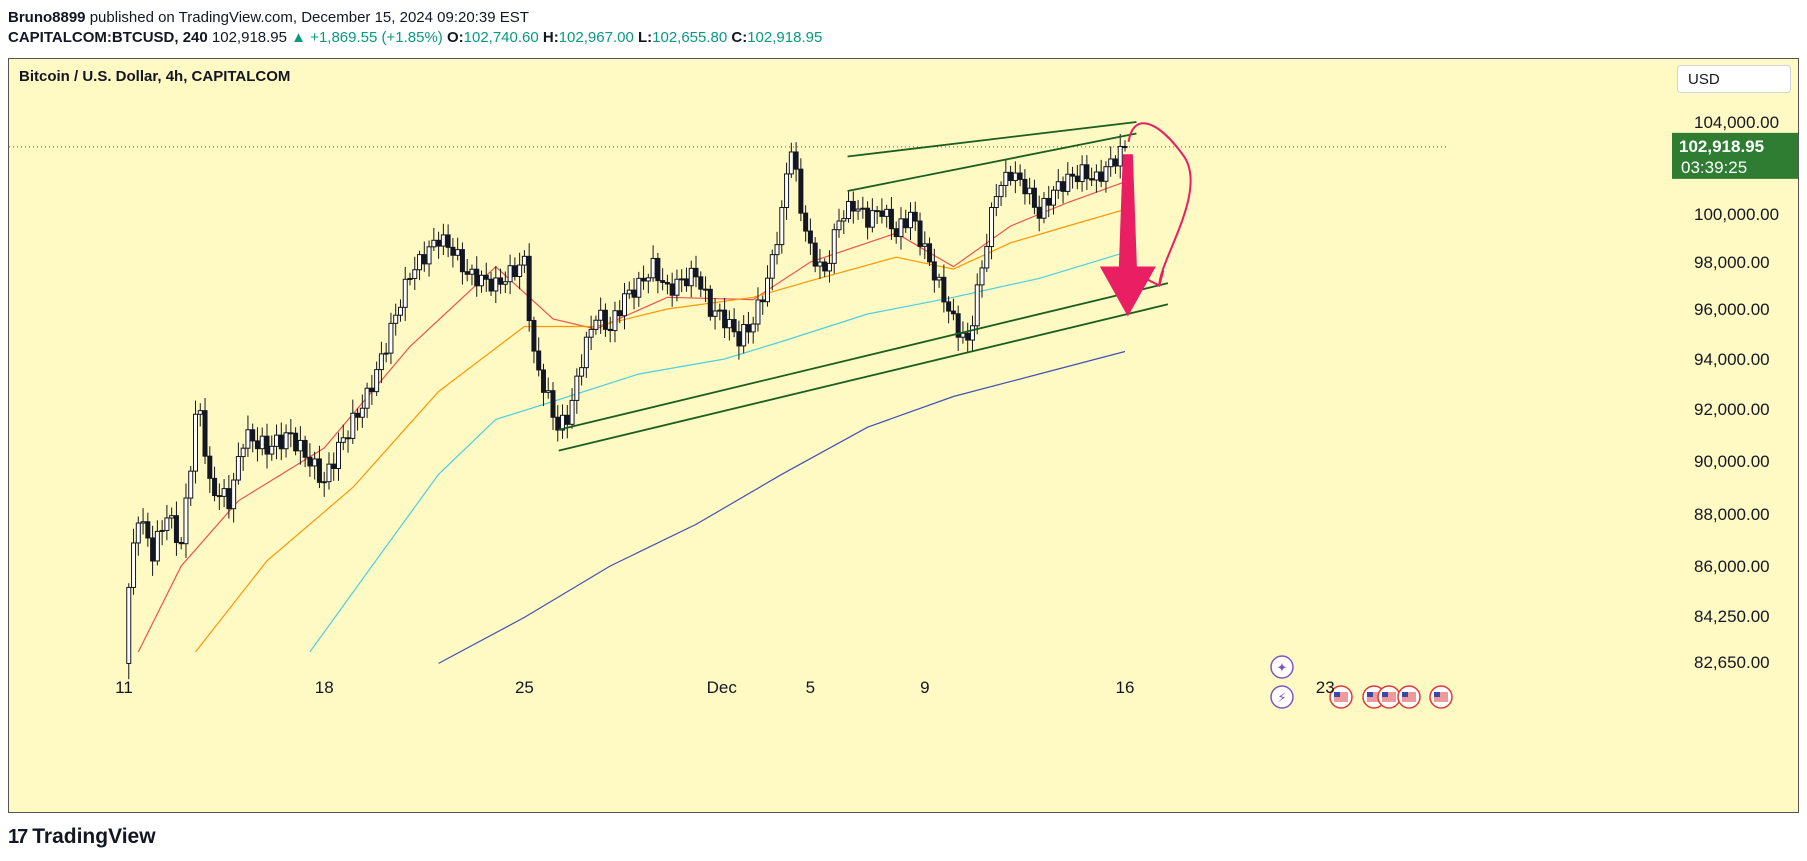 The image size is (1807, 861). What do you see at coordinates (155, 76) in the screenshot?
I see `chart-title: Bitcoin / U.S. Dollar, 4h, CAPITALCOM` at bounding box center [155, 76].